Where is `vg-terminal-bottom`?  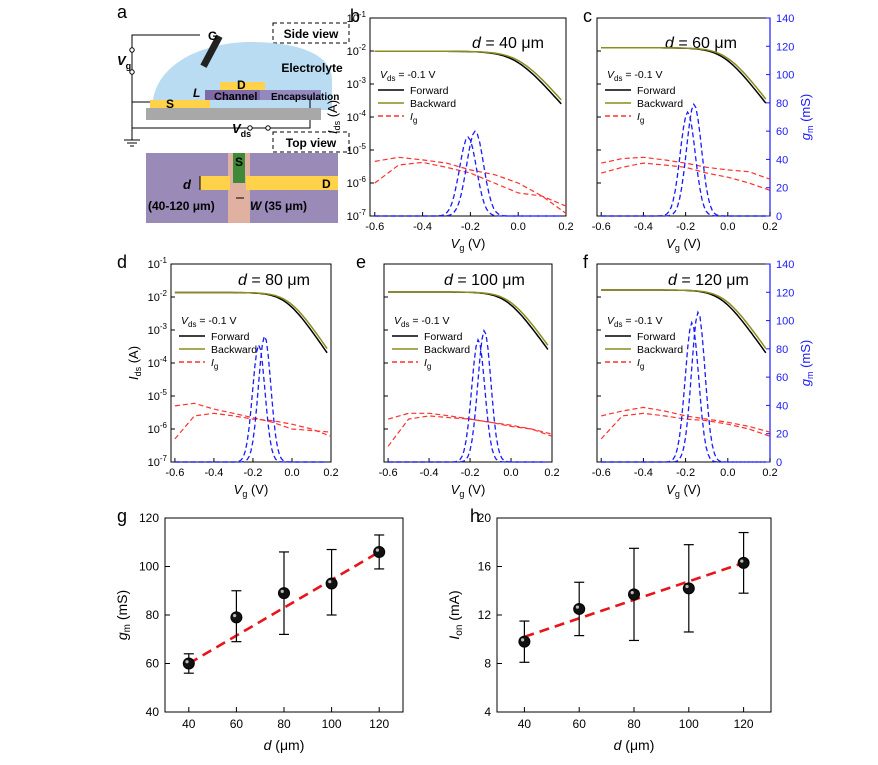 vg-terminal-bottom is located at coordinates (132, 72).